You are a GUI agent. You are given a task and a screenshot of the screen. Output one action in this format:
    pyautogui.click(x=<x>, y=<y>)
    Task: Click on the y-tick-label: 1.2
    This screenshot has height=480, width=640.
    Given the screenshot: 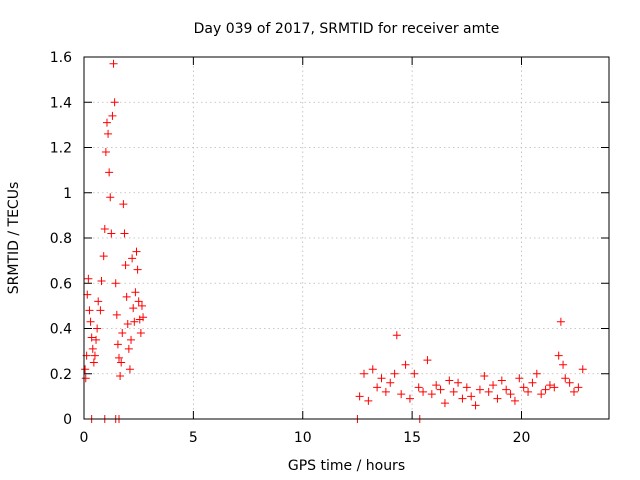 What is the action you would take?
    pyautogui.click(x=61, y=149)
    